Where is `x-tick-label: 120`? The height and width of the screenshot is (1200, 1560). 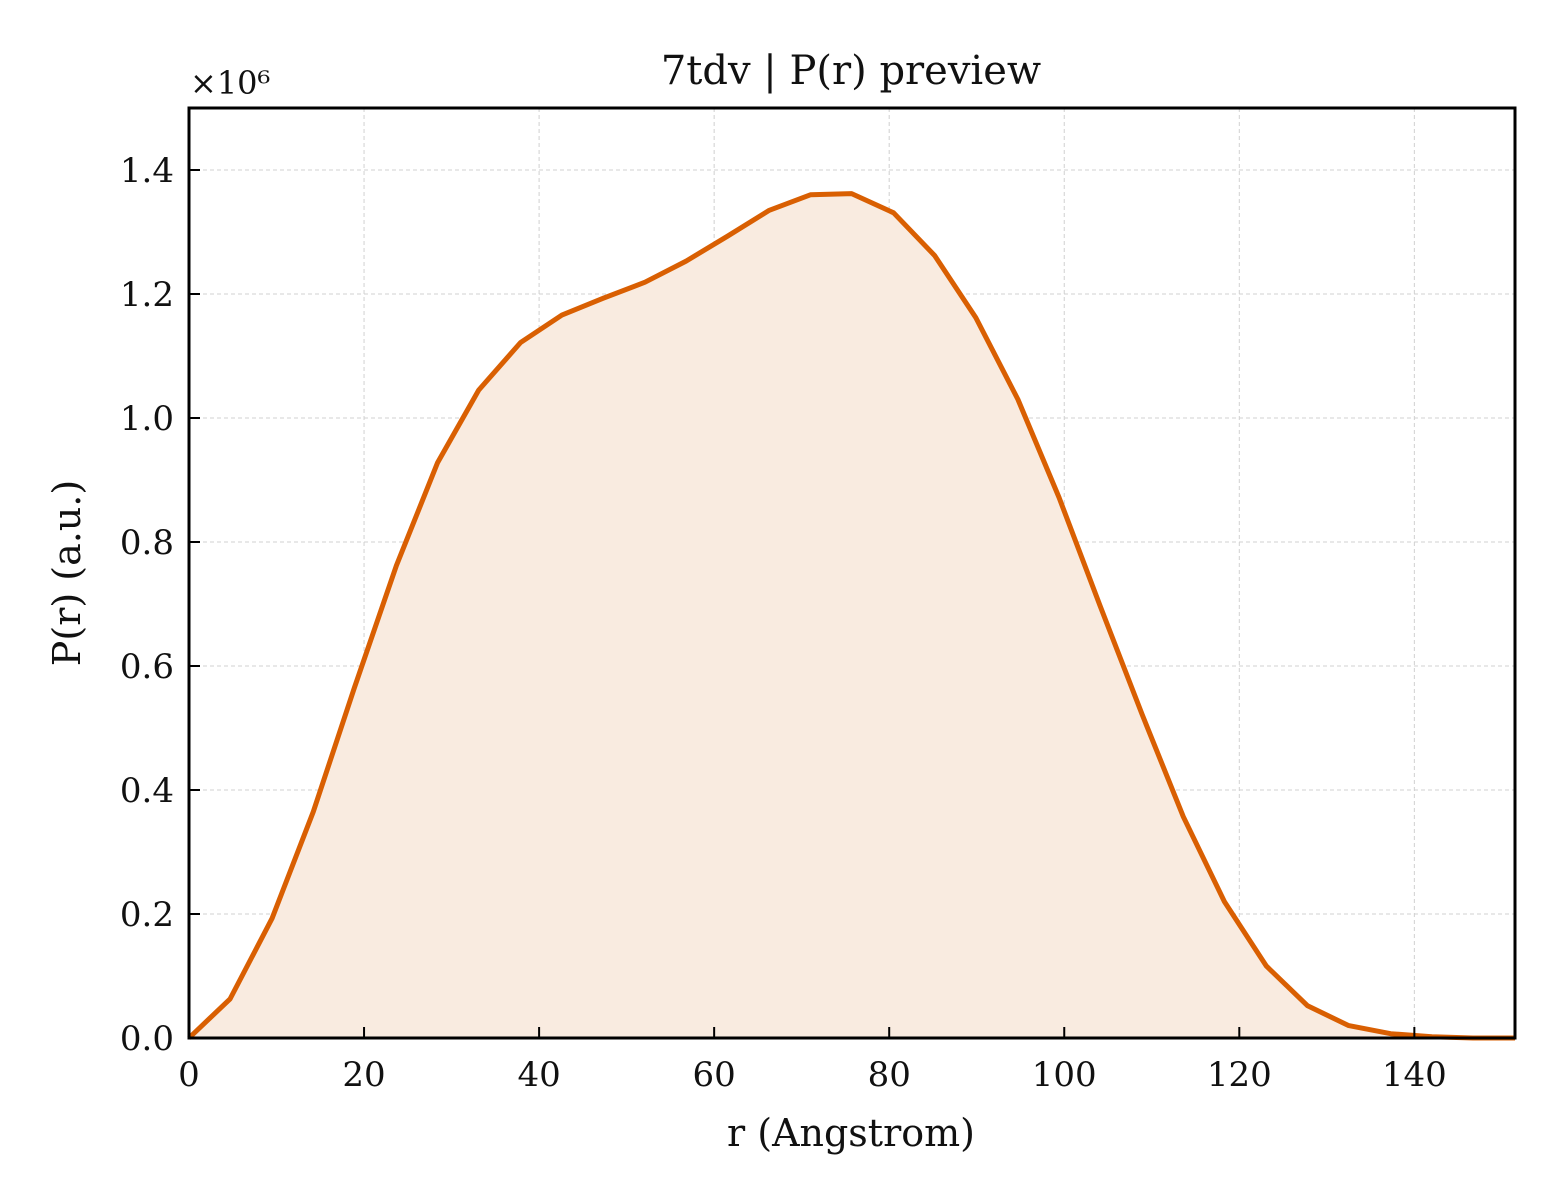
x-tick-label: 120 is located at coordinates (1239, 1075).